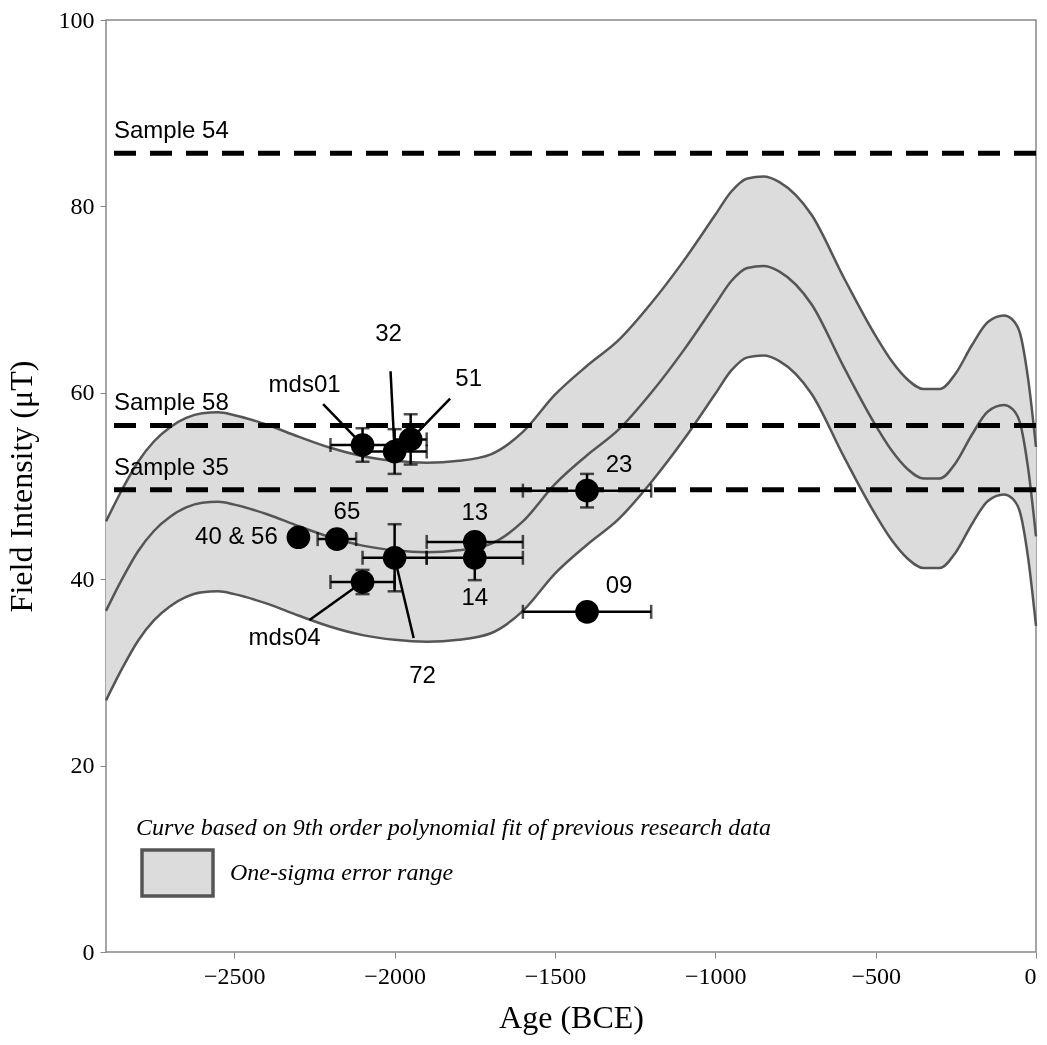 The height and width of the screenshot is (1045, 1047). I want to click on x-tick-label: 0, so click(1030, 975).